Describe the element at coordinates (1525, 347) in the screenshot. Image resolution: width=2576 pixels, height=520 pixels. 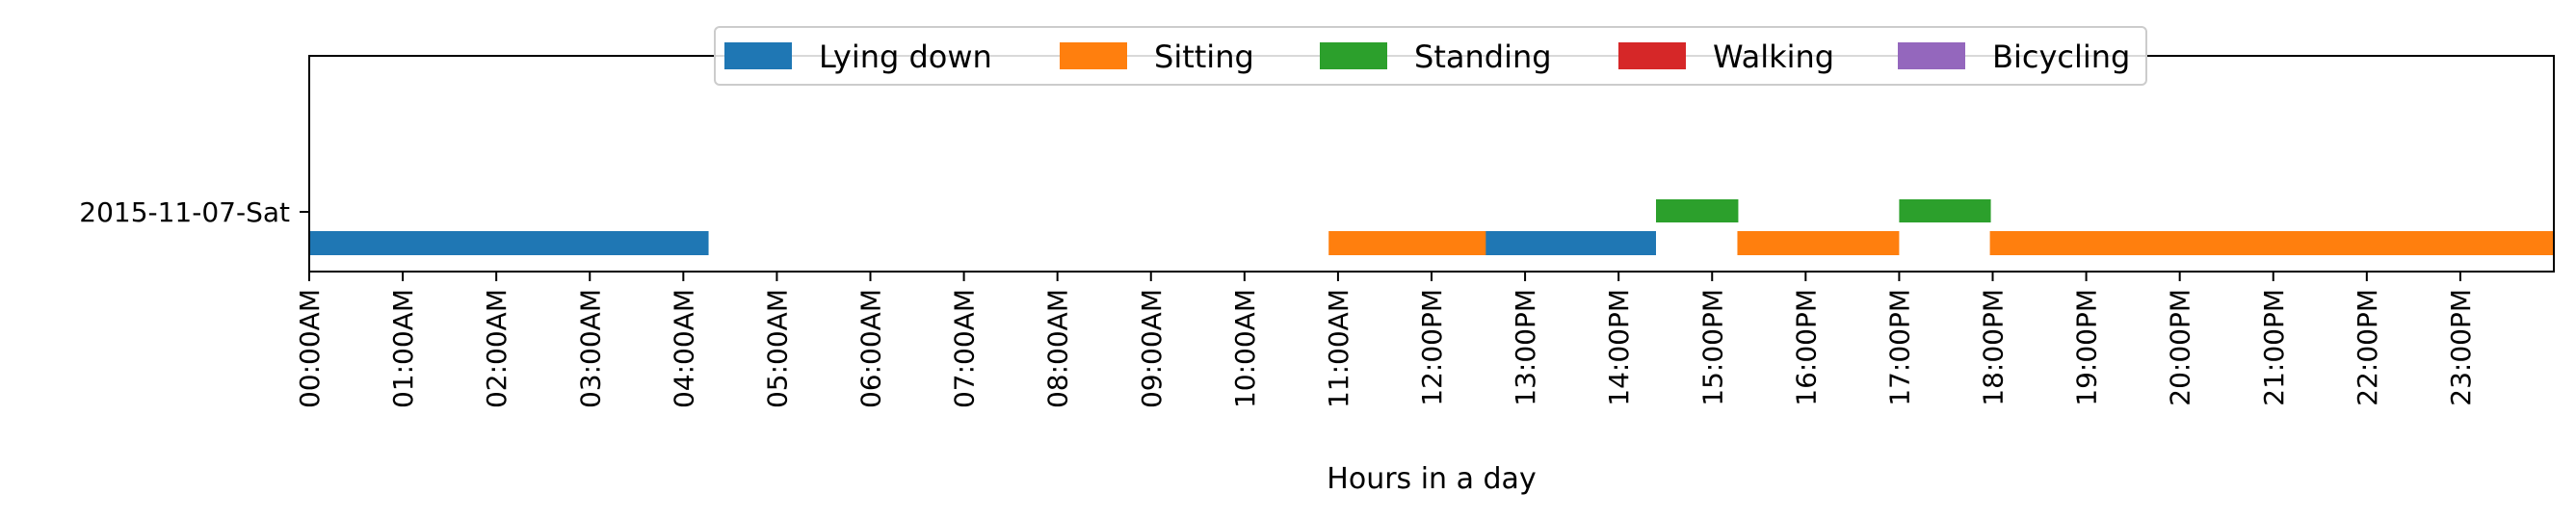
I see `x-tick-label: 13:00PM` at that location.